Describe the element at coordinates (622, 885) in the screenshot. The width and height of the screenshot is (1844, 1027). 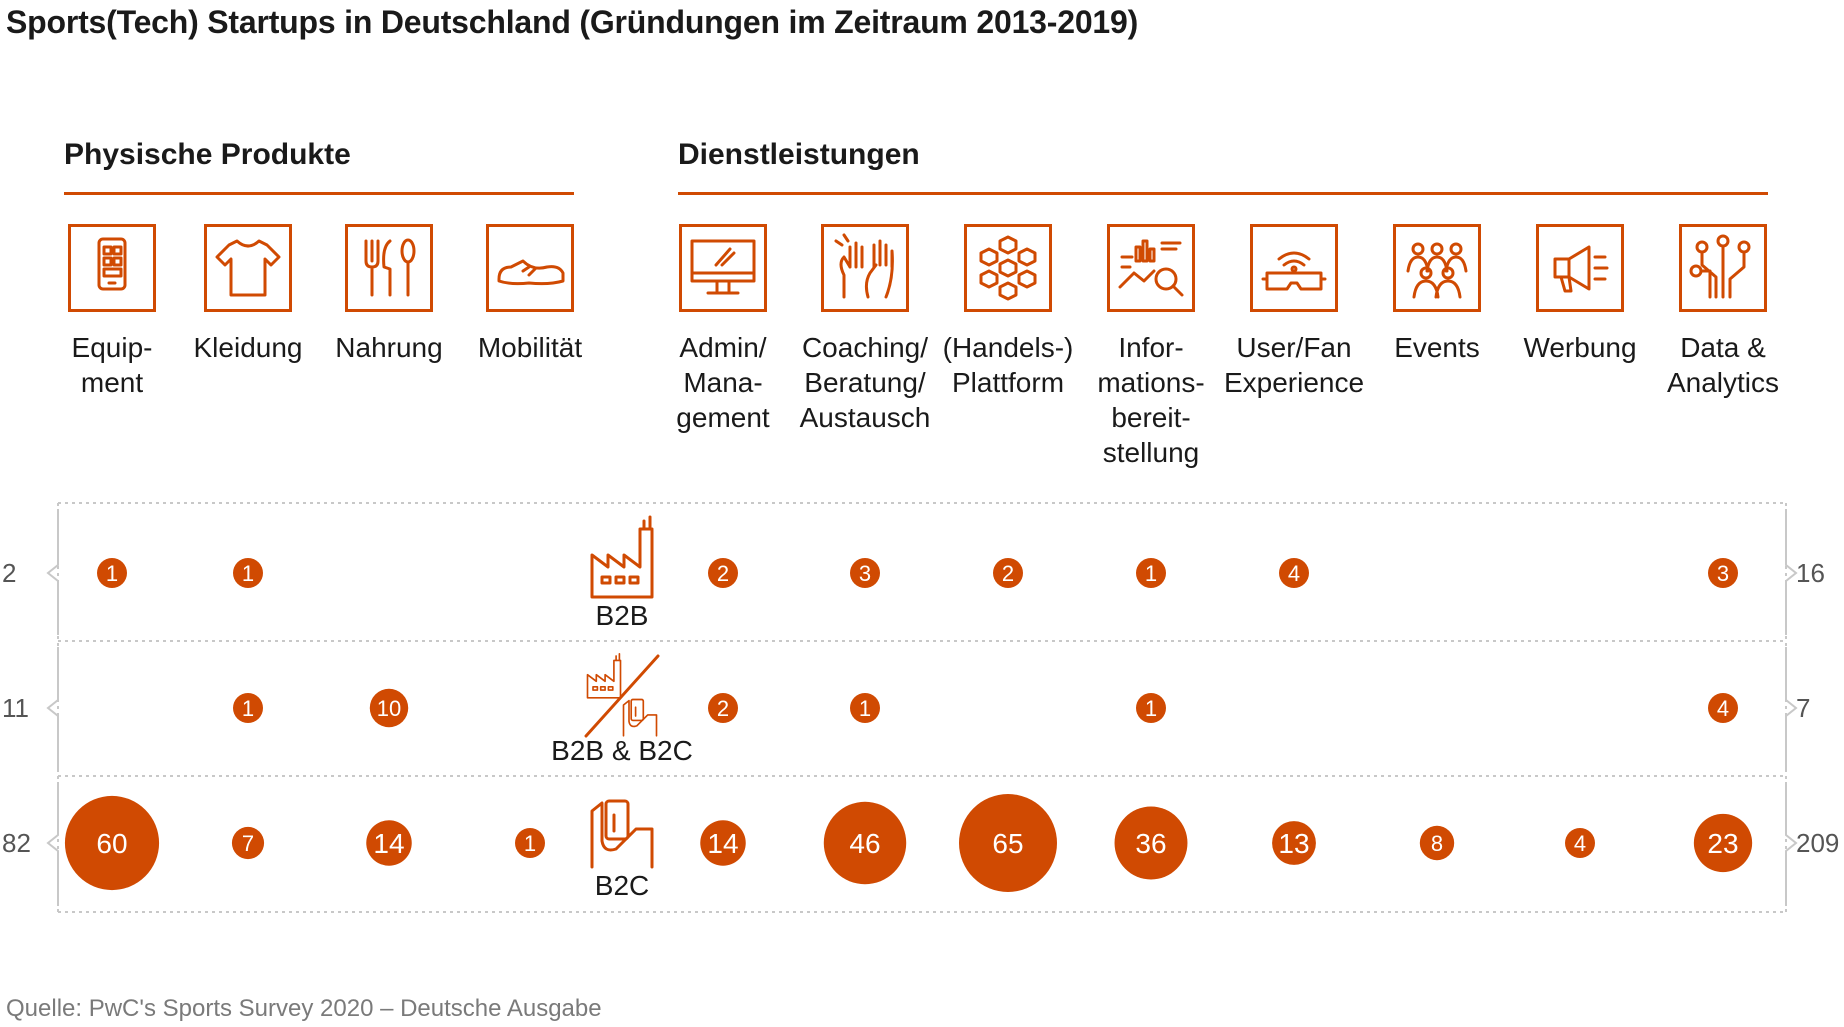
I see `business-model-label: B2C` at that location.